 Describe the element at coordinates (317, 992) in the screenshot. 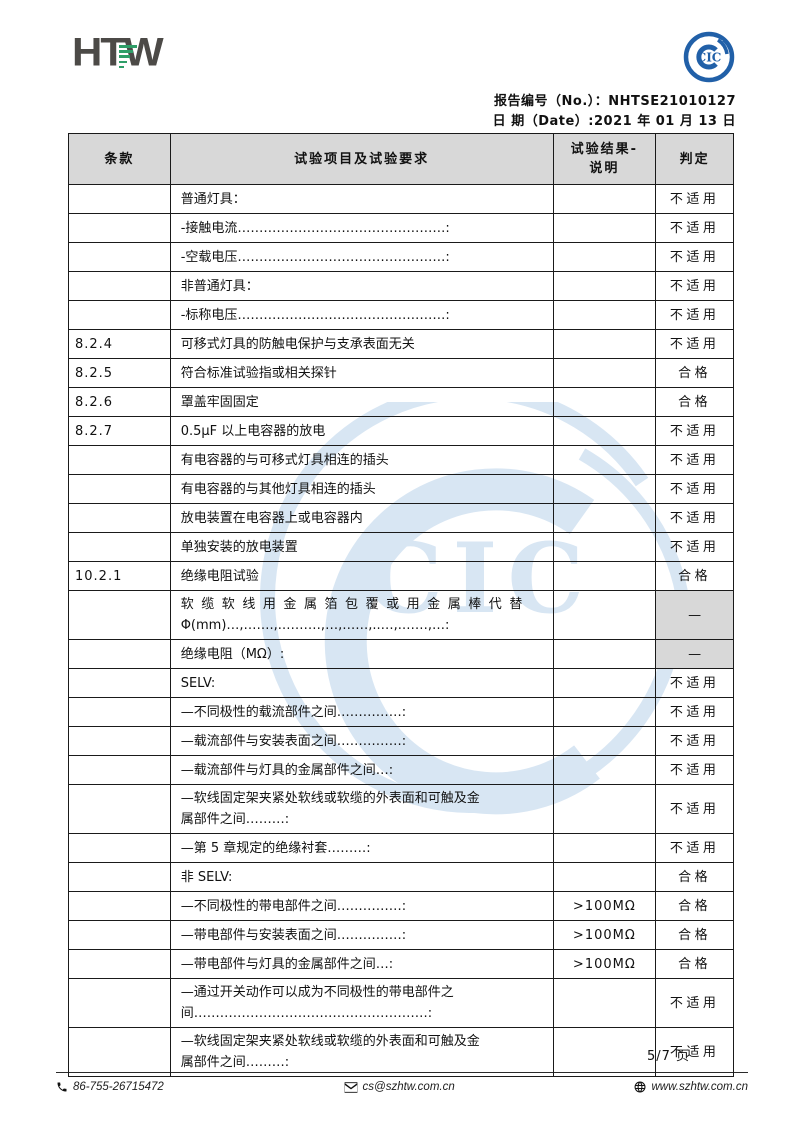

I see `test-item-line: —通过开关动作可以成为不同极性的带电部件之` at that location.